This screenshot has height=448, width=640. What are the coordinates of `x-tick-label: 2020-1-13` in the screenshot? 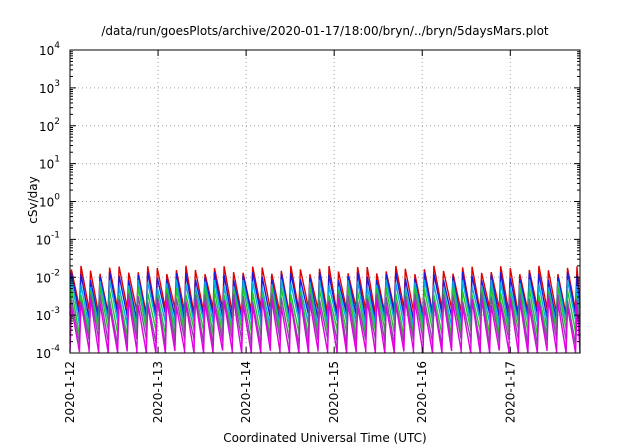 It's located at (158, 392).